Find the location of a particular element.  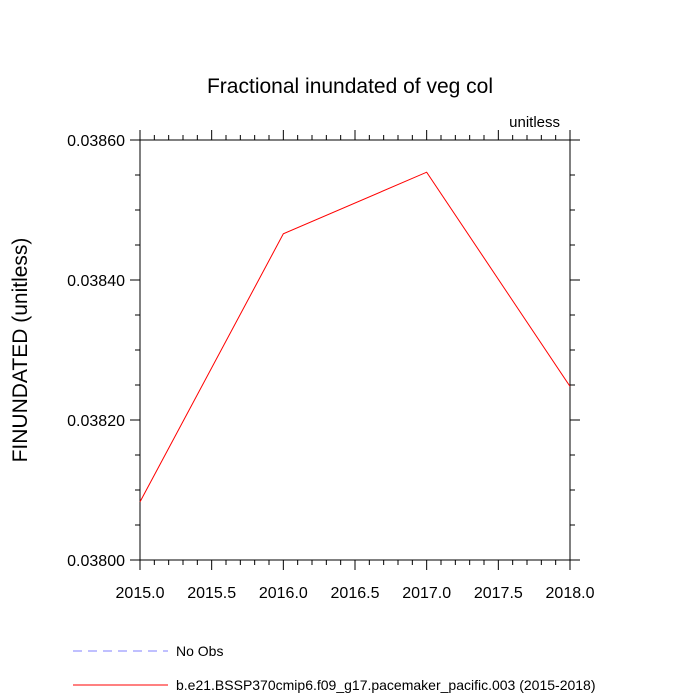

y-axis-label: FINUNDATED (unitless) is located at coordinates (20, 350).